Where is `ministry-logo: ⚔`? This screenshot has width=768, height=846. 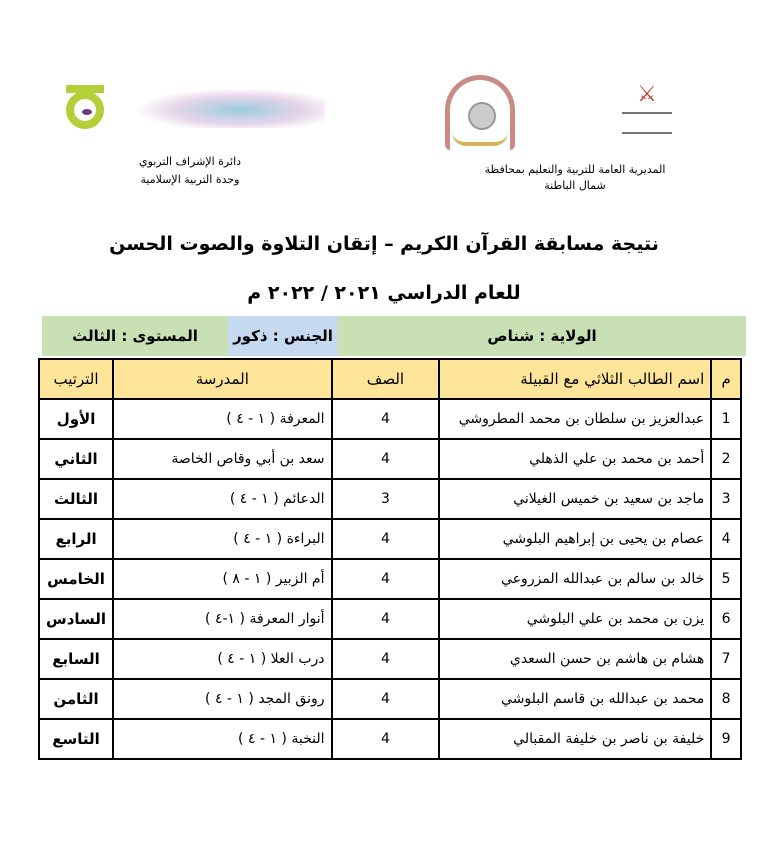 ministry-logo: ⚔ is located at coordinates (647, 108).